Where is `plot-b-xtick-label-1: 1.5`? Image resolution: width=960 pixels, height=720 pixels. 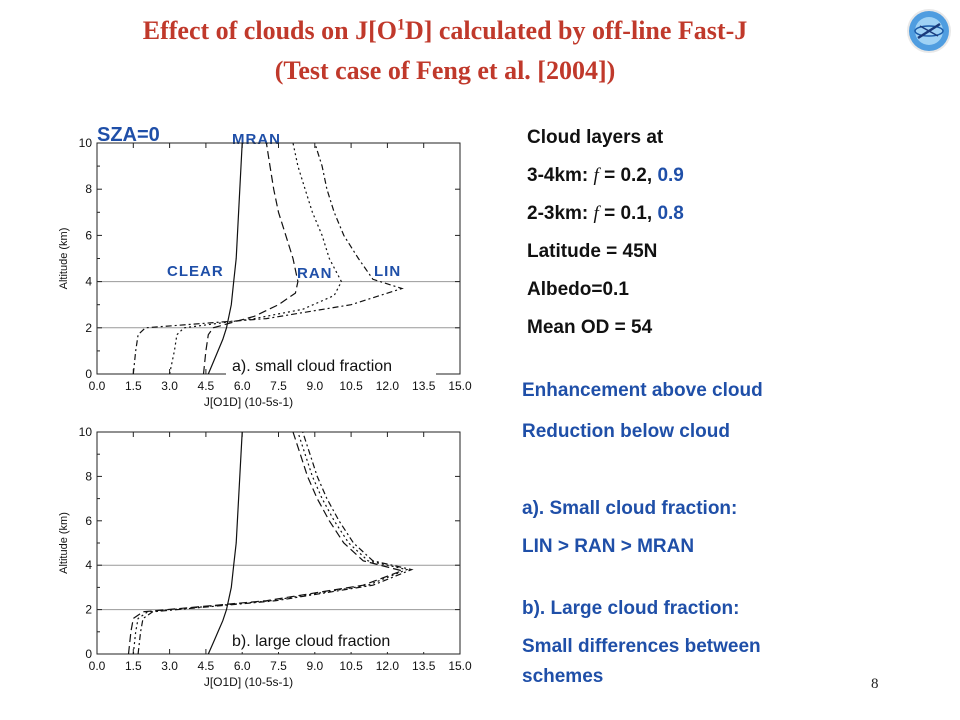
plot-b-xtick-label-1: 1.5 is located at coordinates (133, 666).